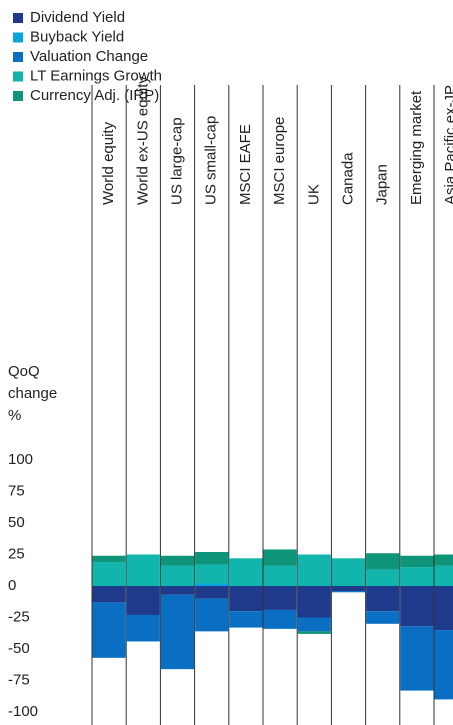 This screenshot has height=725, width=453. Describe the element at coordinates (447, 145) in the screenshot. I see `x-tick-label: Asia Pacific ex-JP` at that location.